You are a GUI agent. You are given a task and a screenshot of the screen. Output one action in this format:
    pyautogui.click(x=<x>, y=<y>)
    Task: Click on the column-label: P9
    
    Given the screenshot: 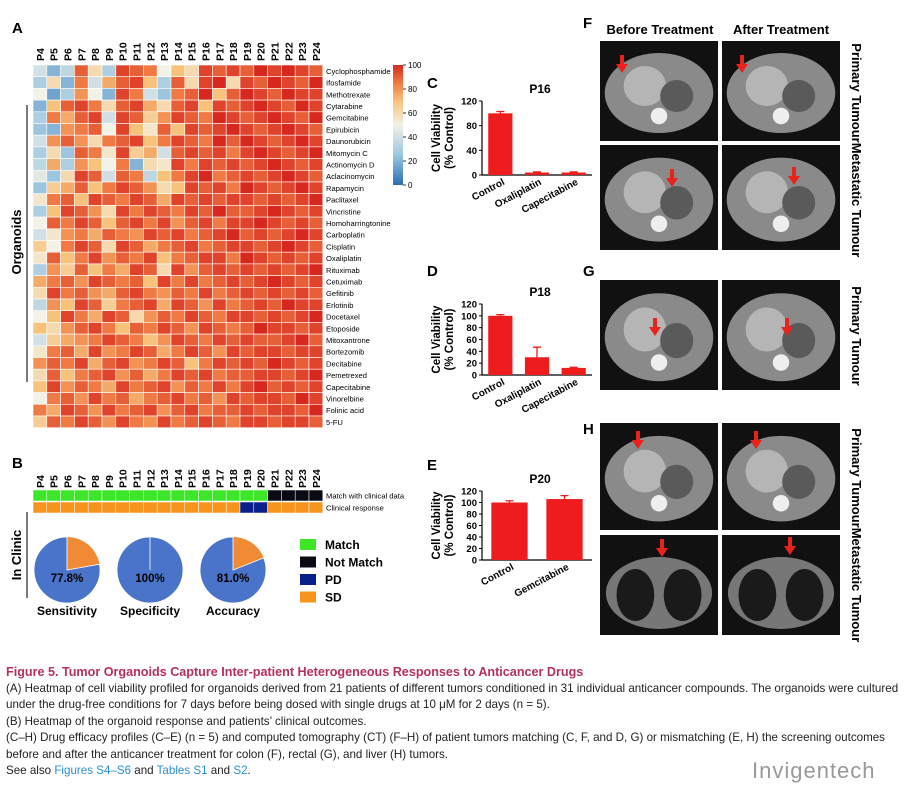 What is the action you would take?
    pyautogui.click(x=110, y=54)
    